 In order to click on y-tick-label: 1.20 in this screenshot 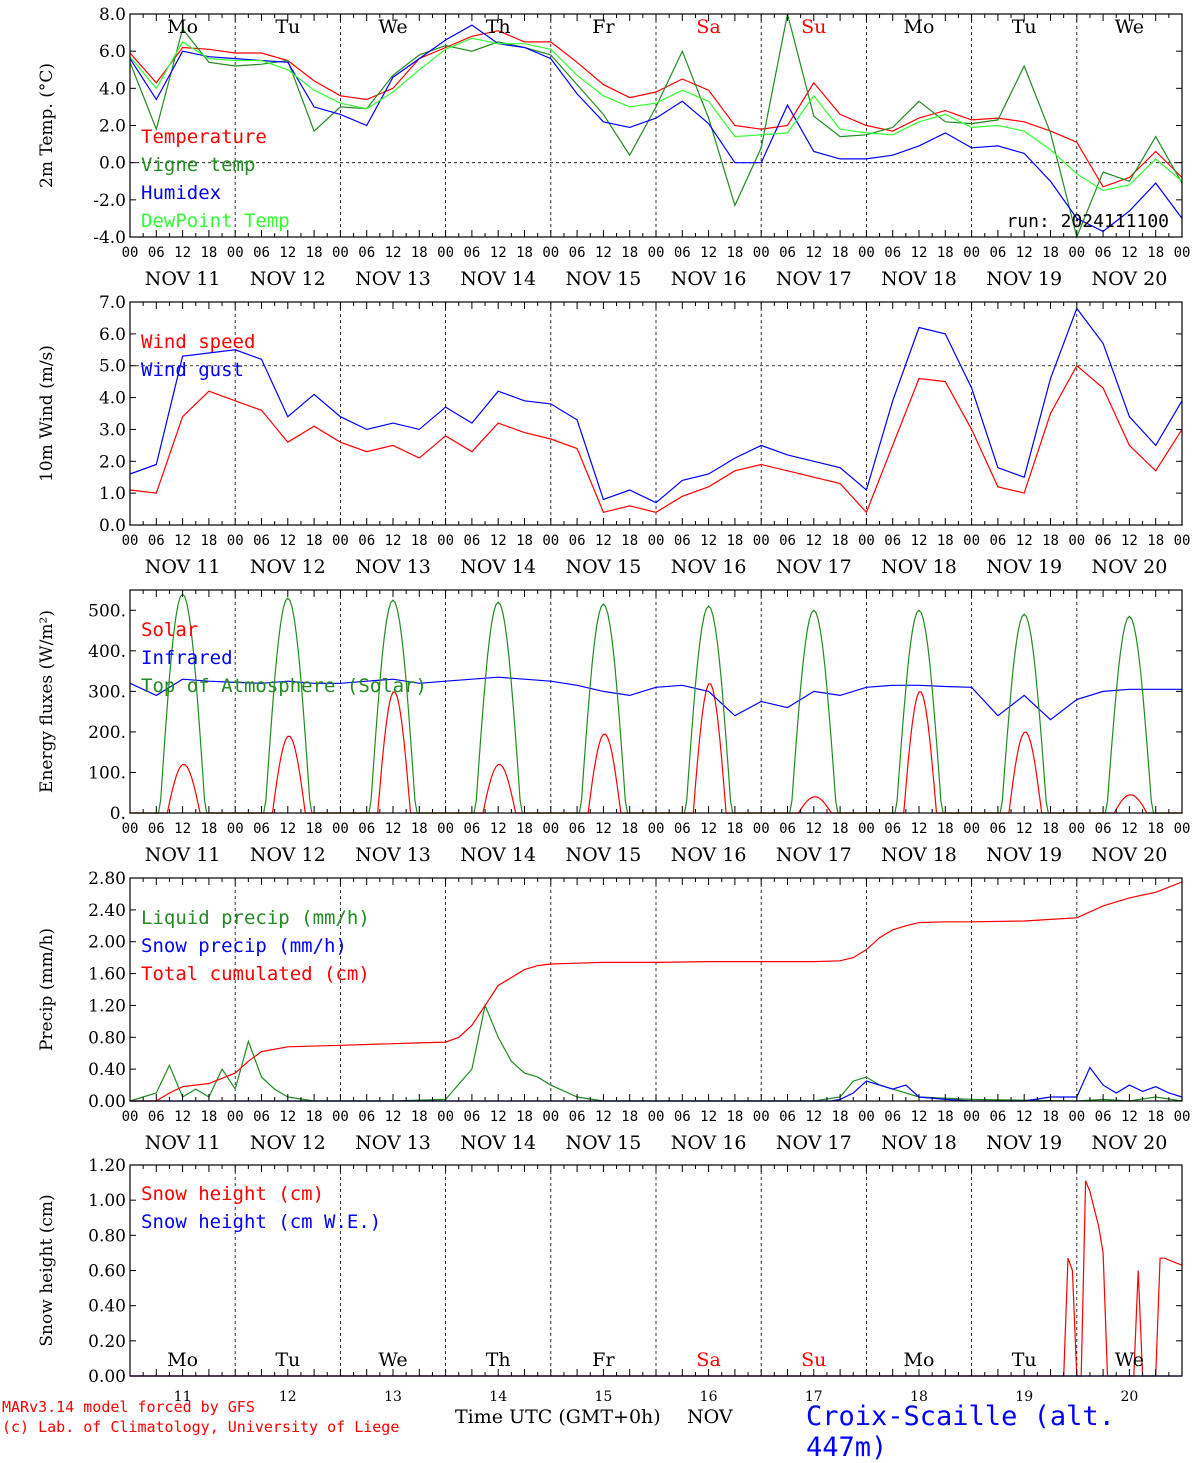, I will do `click(107, 1166)`.